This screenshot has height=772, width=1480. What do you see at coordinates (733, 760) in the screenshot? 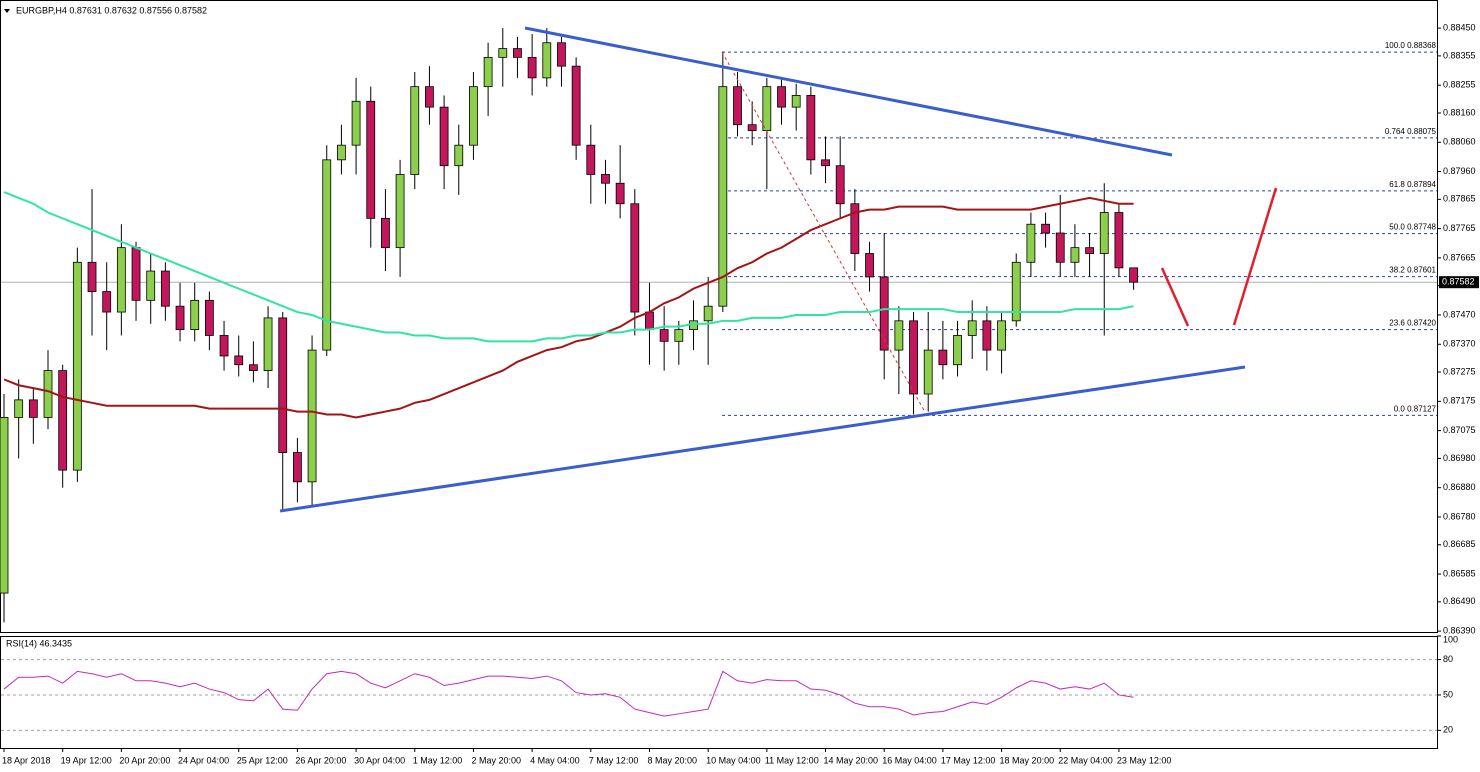
I see `x-tick-label: 10 May 04:00` at bounding box center [733, 760].